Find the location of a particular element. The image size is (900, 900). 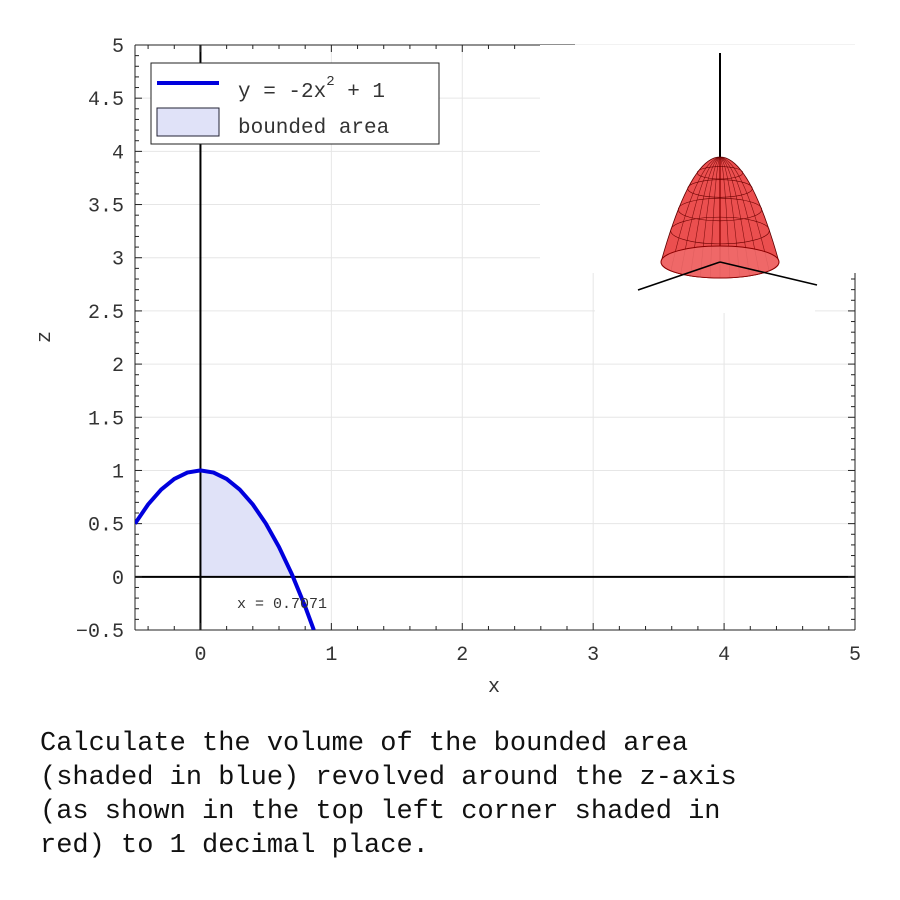

shaded-region-layer is located at coordinates (247, 523).